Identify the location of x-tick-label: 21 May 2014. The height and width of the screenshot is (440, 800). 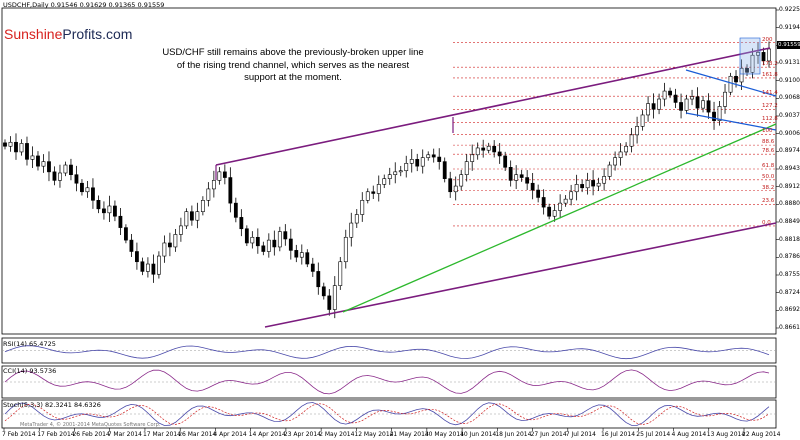
(409, 434).